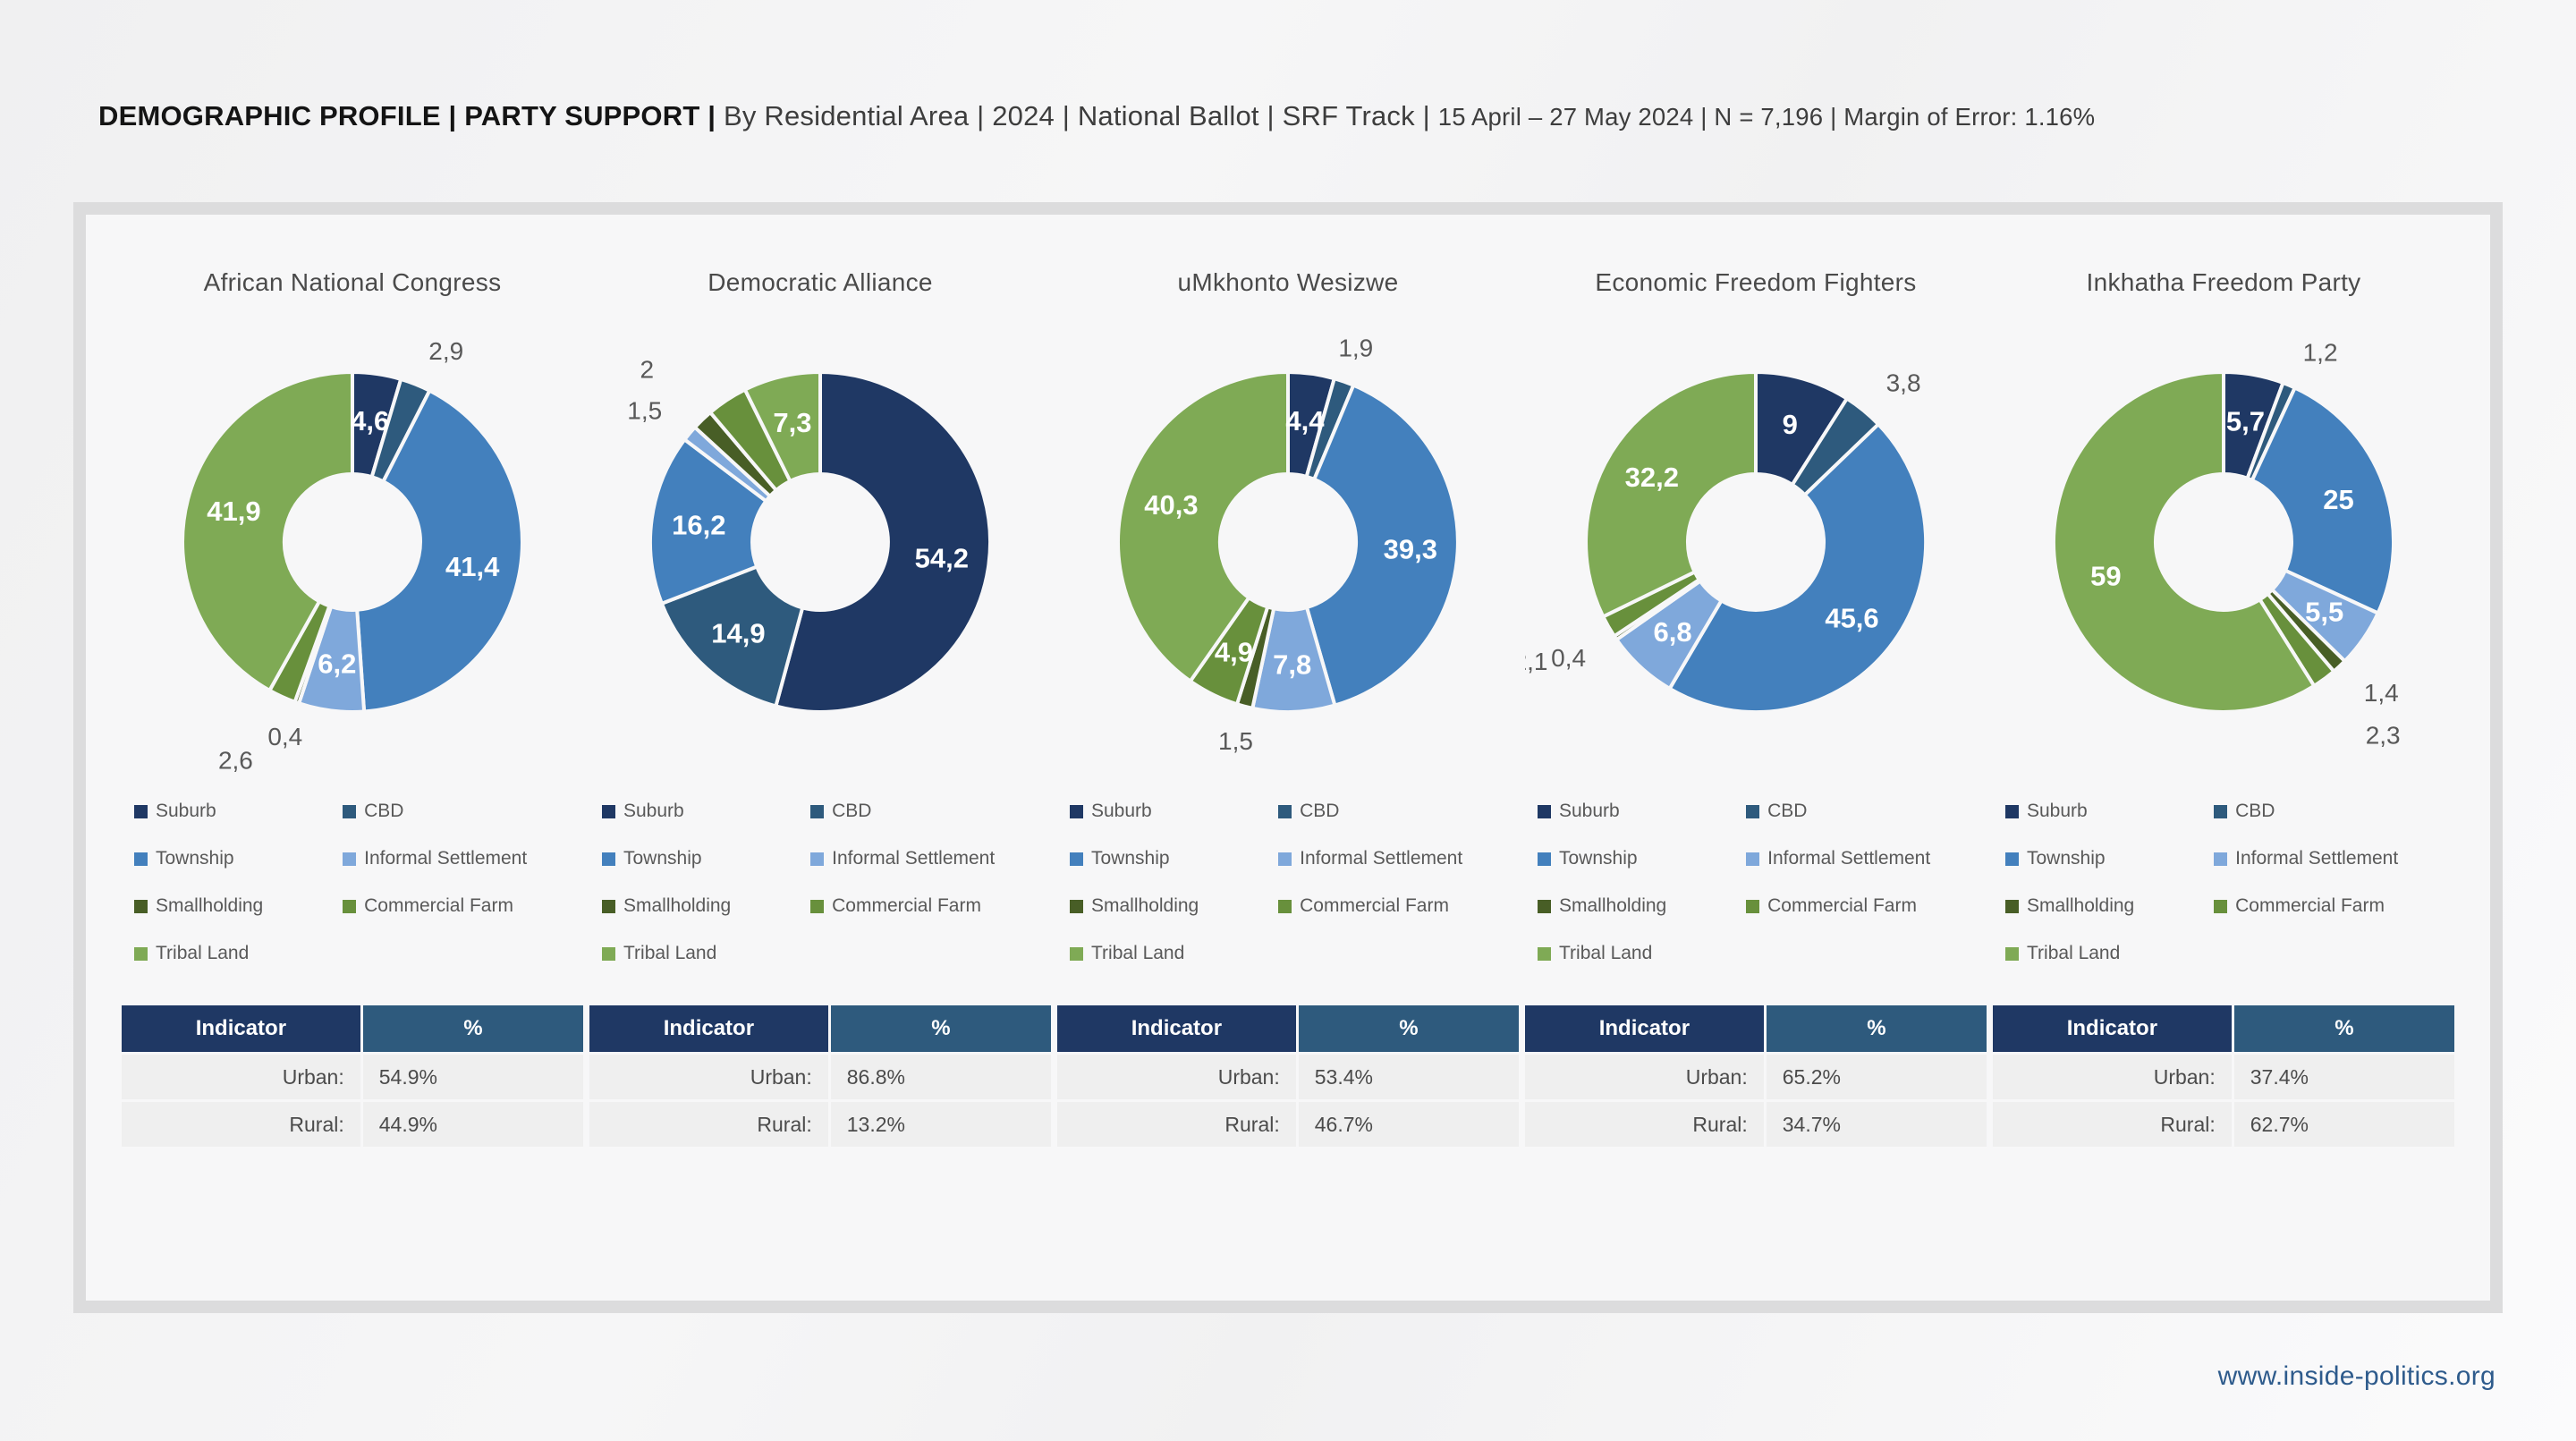  I want to click on legend-item-commercial-farm: Commercial Farm, so click(1395, 906).